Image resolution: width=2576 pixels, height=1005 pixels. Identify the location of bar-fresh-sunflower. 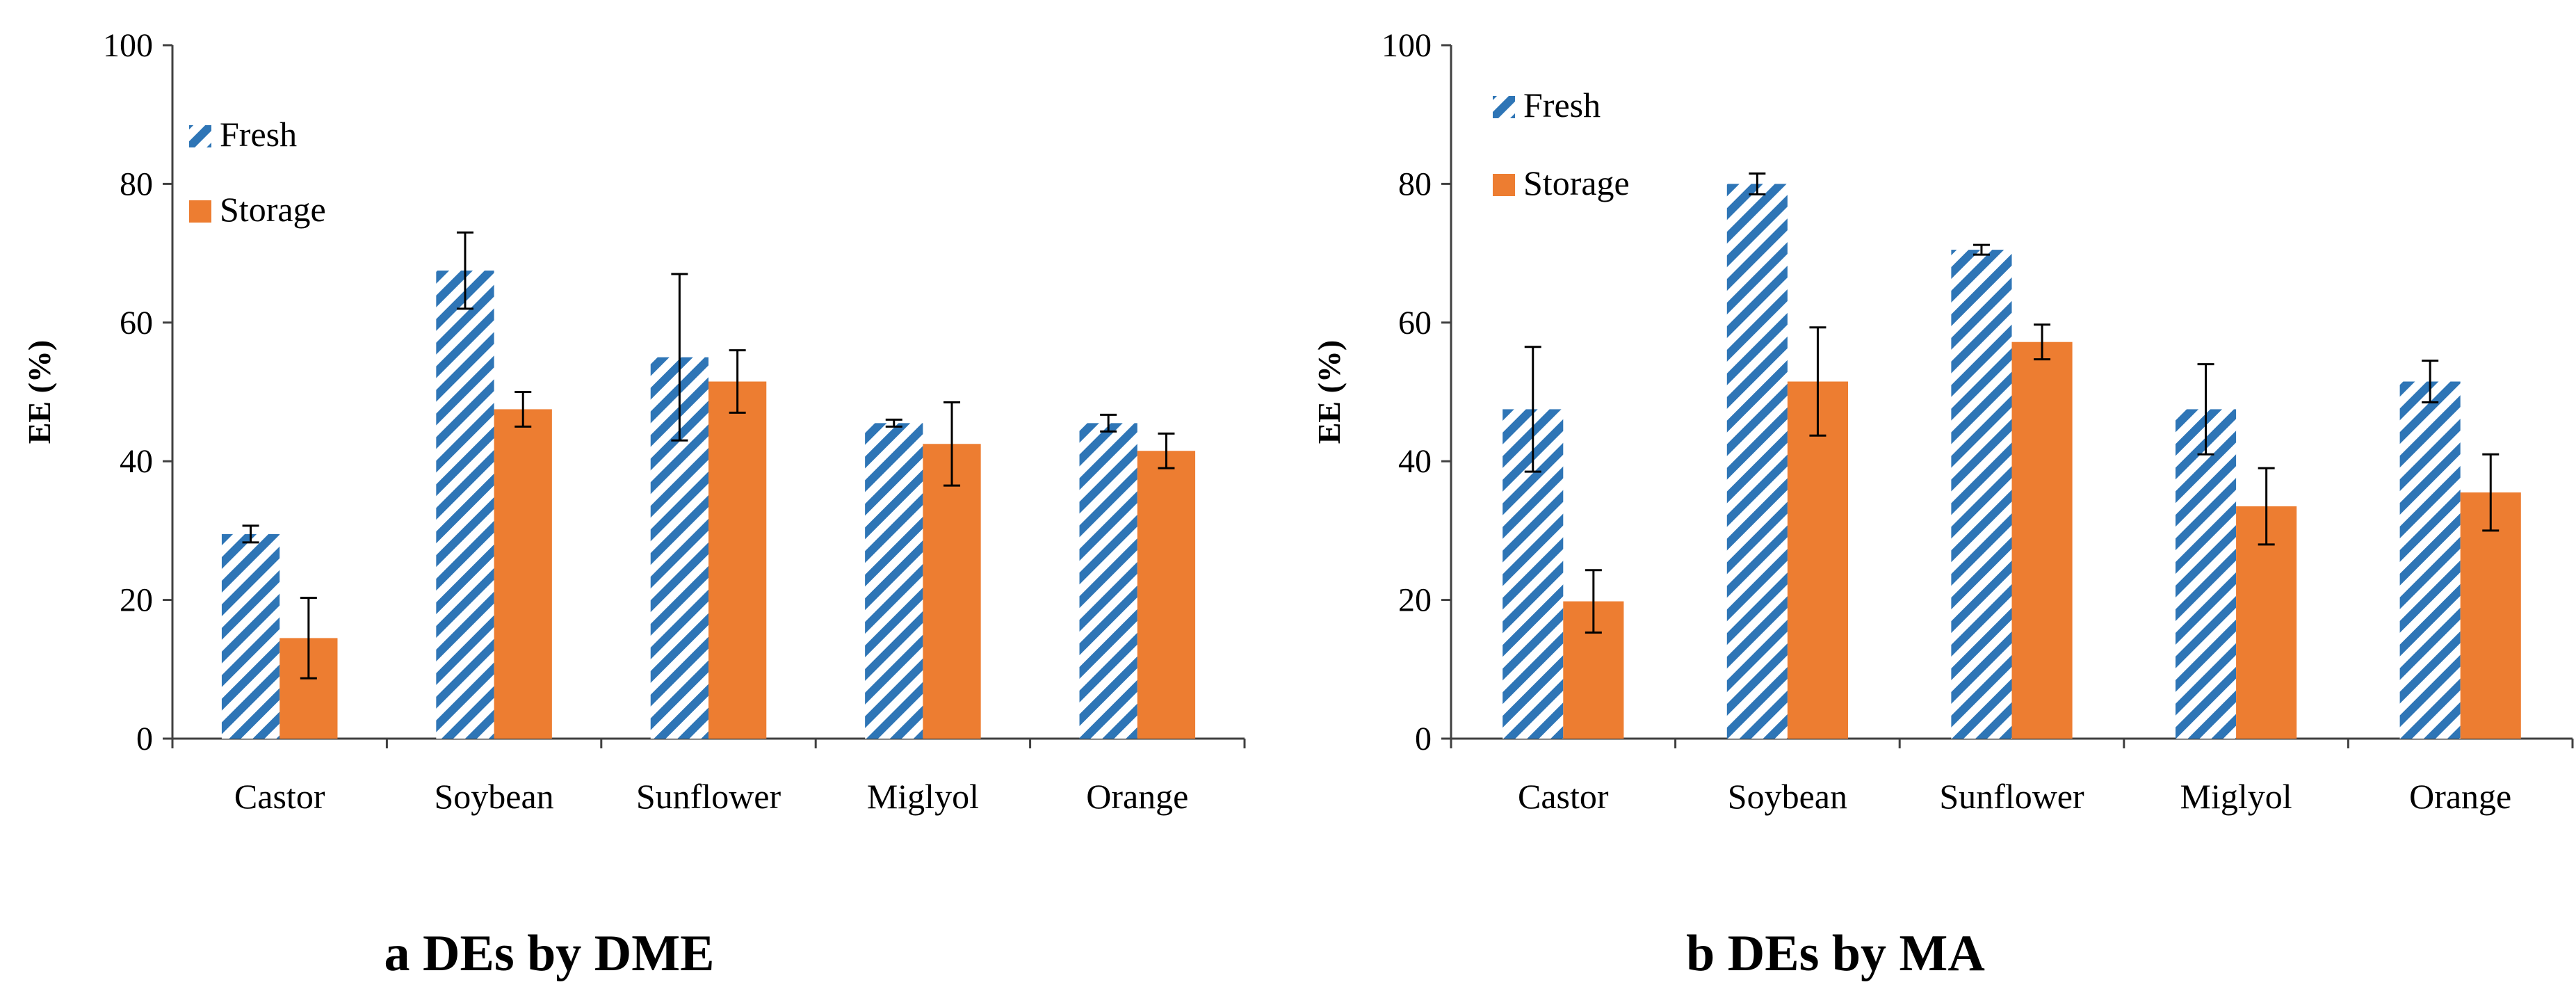
(1981, 495).